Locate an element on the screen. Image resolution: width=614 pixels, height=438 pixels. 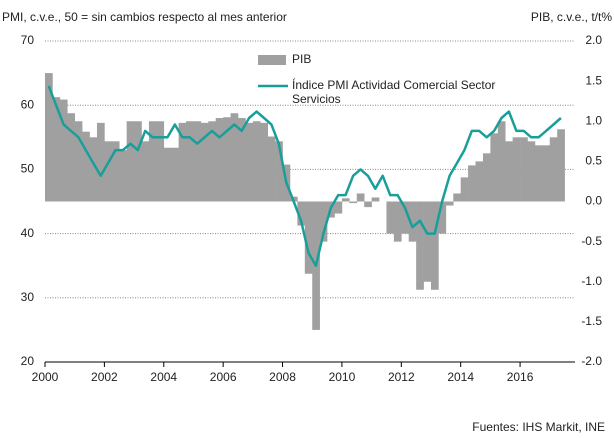
y-tick-label: 60 is located at coordinates (28, 104).